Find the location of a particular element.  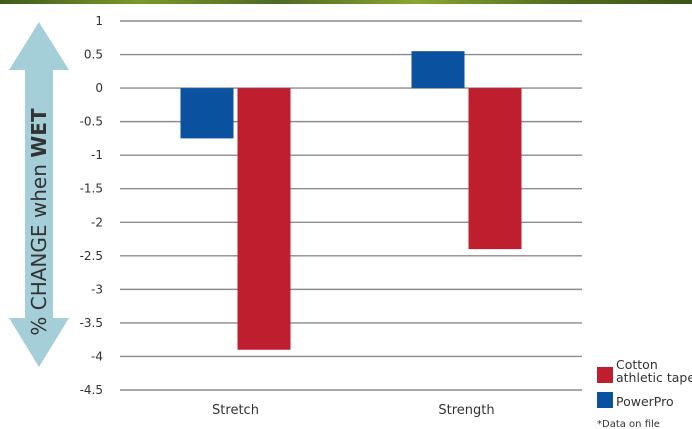

y-axis-label-group: % CHANGE when WET is located at coordinates (39, 194).